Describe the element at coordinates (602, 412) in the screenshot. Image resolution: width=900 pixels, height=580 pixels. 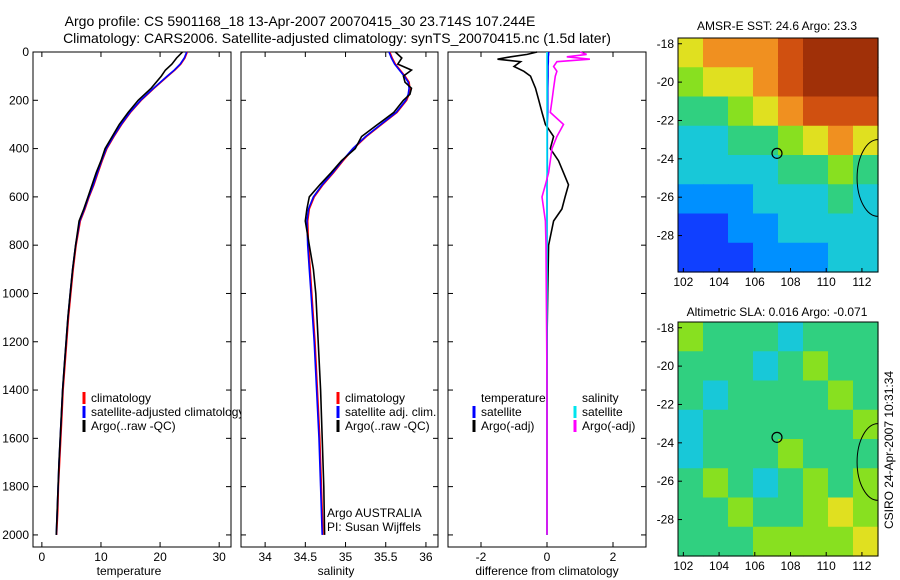
I see `legend-label-sal-satellite: satellite` at that location.